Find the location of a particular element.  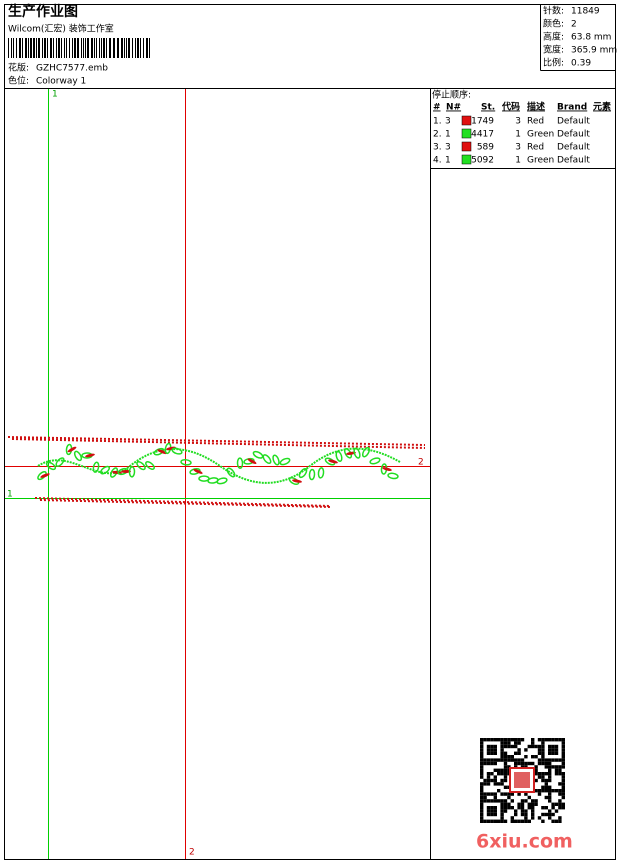

row-index: 2. is located at coordinates (437, 135).